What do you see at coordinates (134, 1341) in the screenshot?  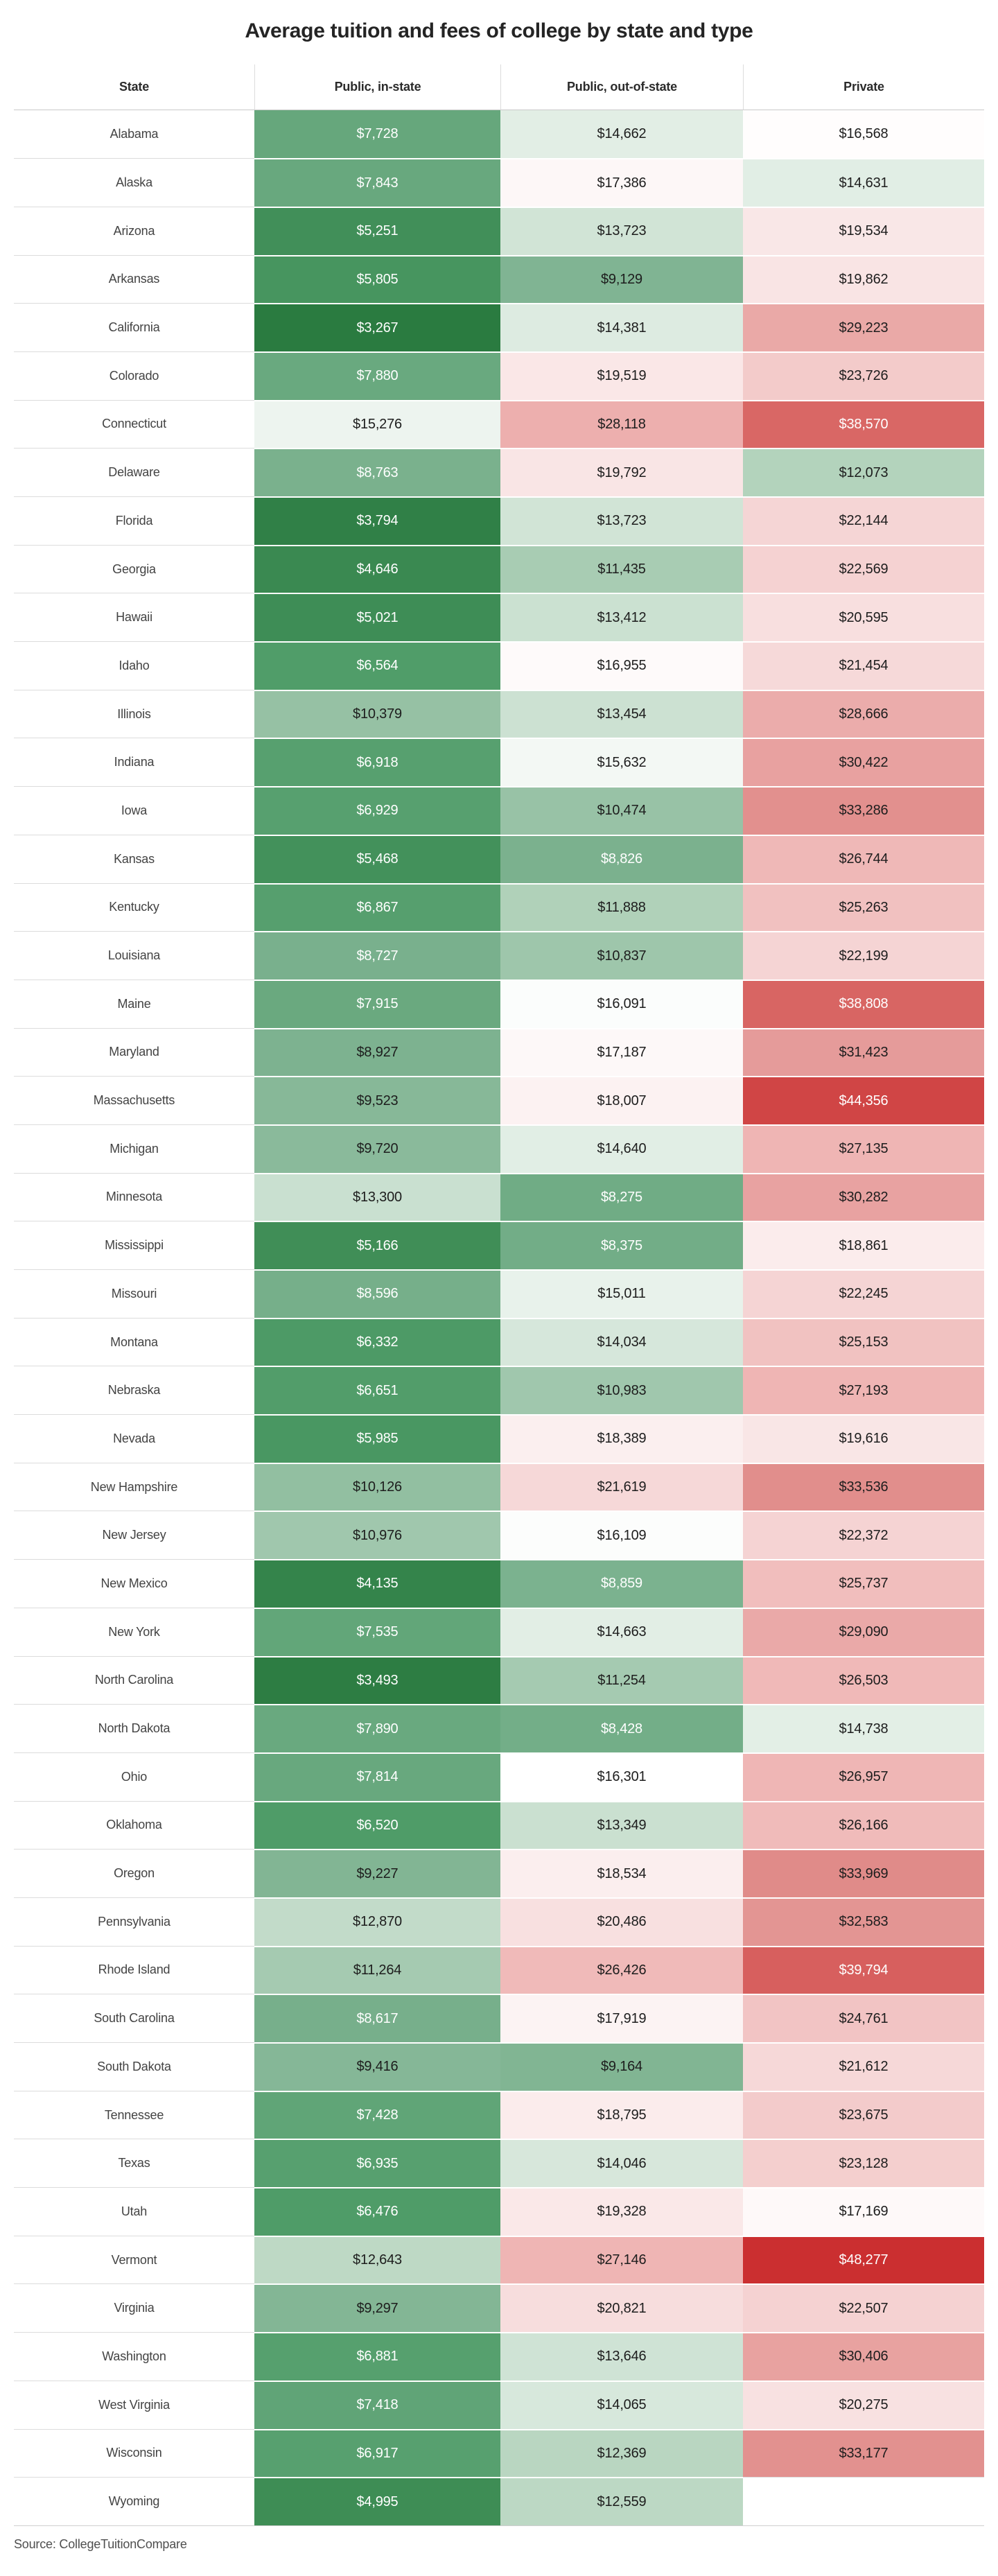 I see `state-cell: Montana` at bounding box center [134, 1341].